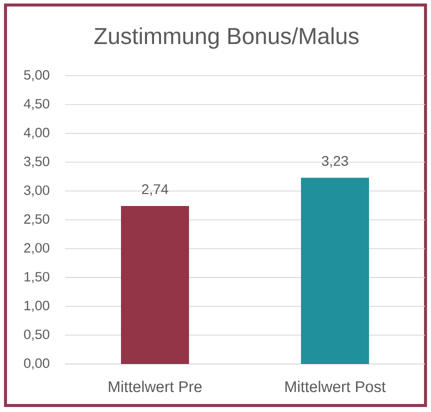 This screenshot has width=431, height=412. What do you see at coordinates (37, 278) in the screenshot?
I see `y-tick-label: 1,50` at bounding box center [37, 278].